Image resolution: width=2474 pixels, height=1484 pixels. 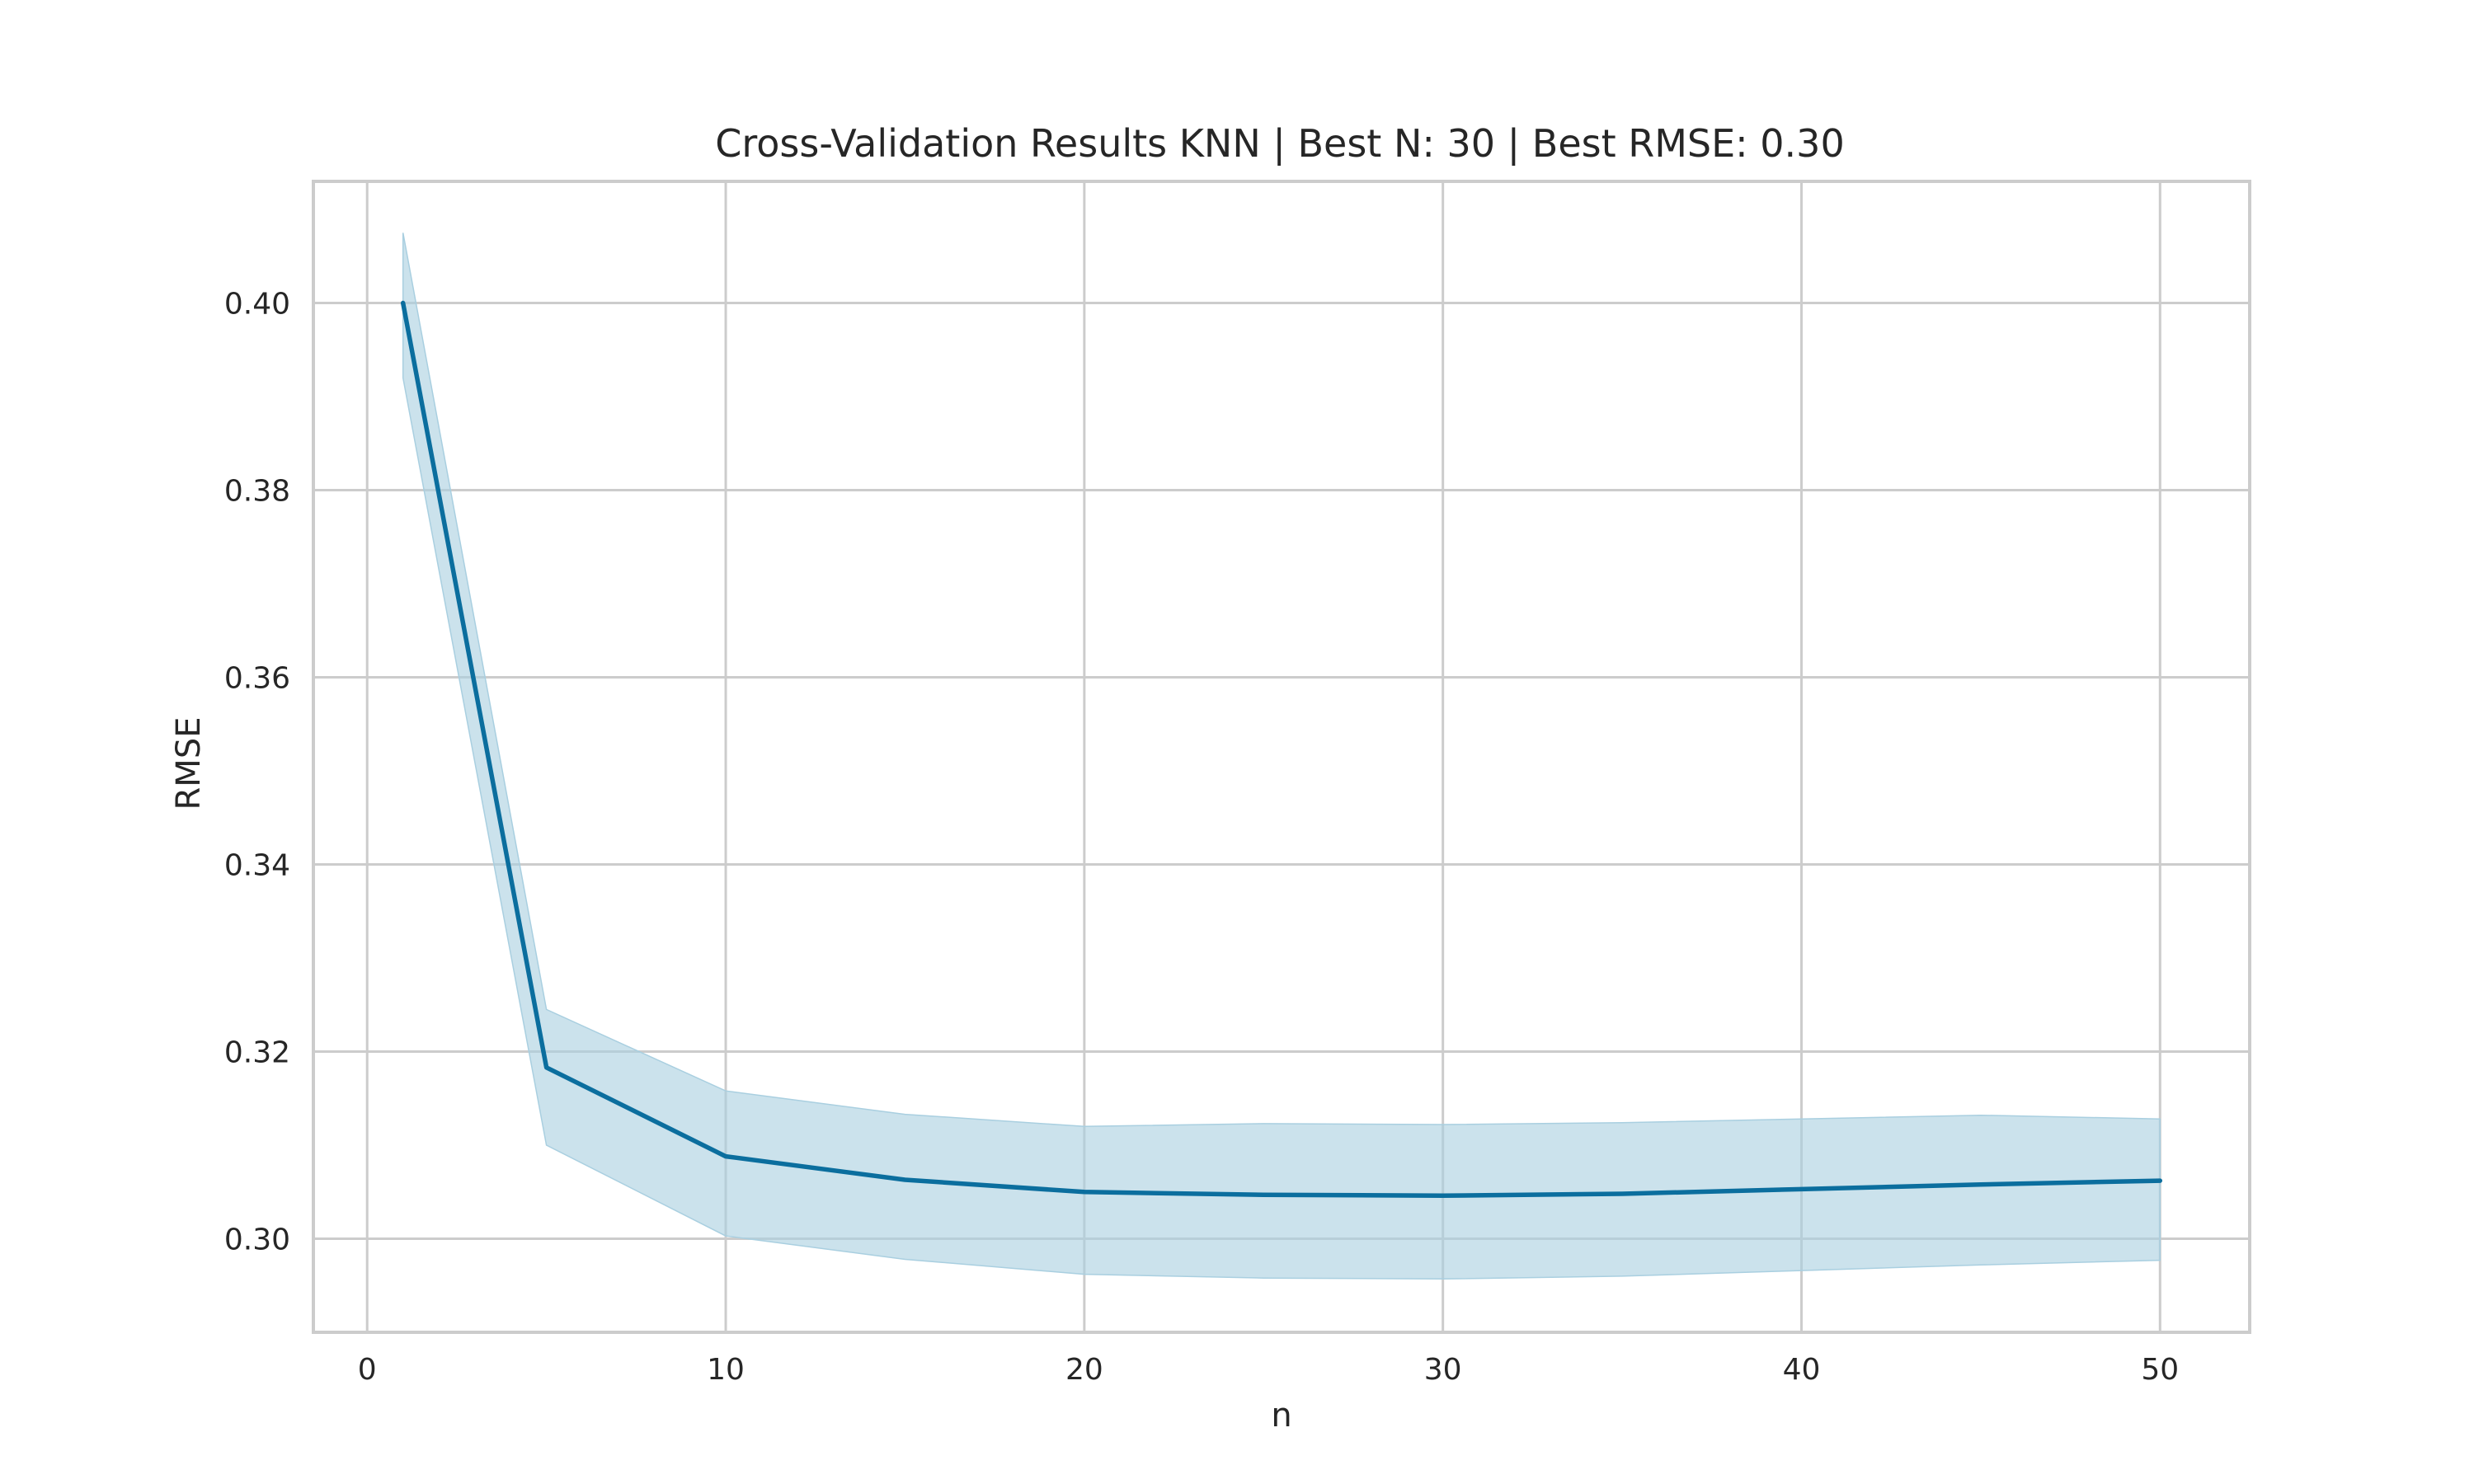 I want to click on x-tick-label: 50, so click(x=2160, y=1370).